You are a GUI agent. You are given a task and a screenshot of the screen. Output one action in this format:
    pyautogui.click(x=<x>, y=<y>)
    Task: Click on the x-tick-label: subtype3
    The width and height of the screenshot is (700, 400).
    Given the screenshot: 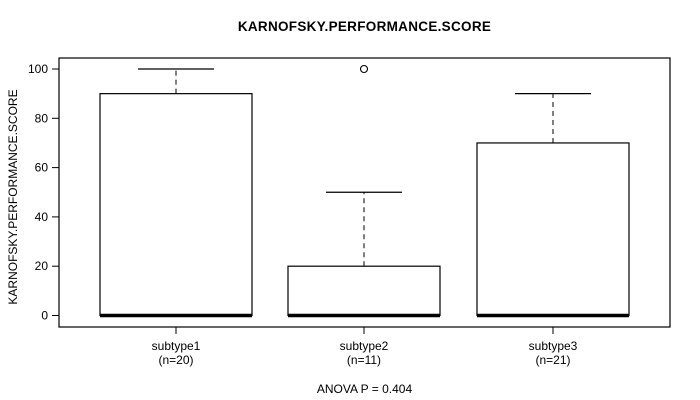 What is the action you would take?
    pyautogui.click(x=553, y=346)
    